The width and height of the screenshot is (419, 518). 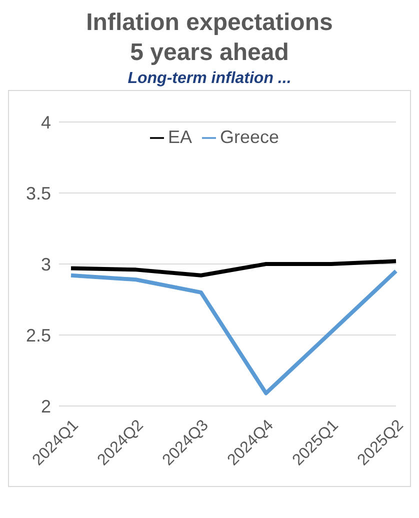 What do you see at coordinates (180, 137) in the screenshot?
I see `legend-label: EA` at bounding box center [180, 137].